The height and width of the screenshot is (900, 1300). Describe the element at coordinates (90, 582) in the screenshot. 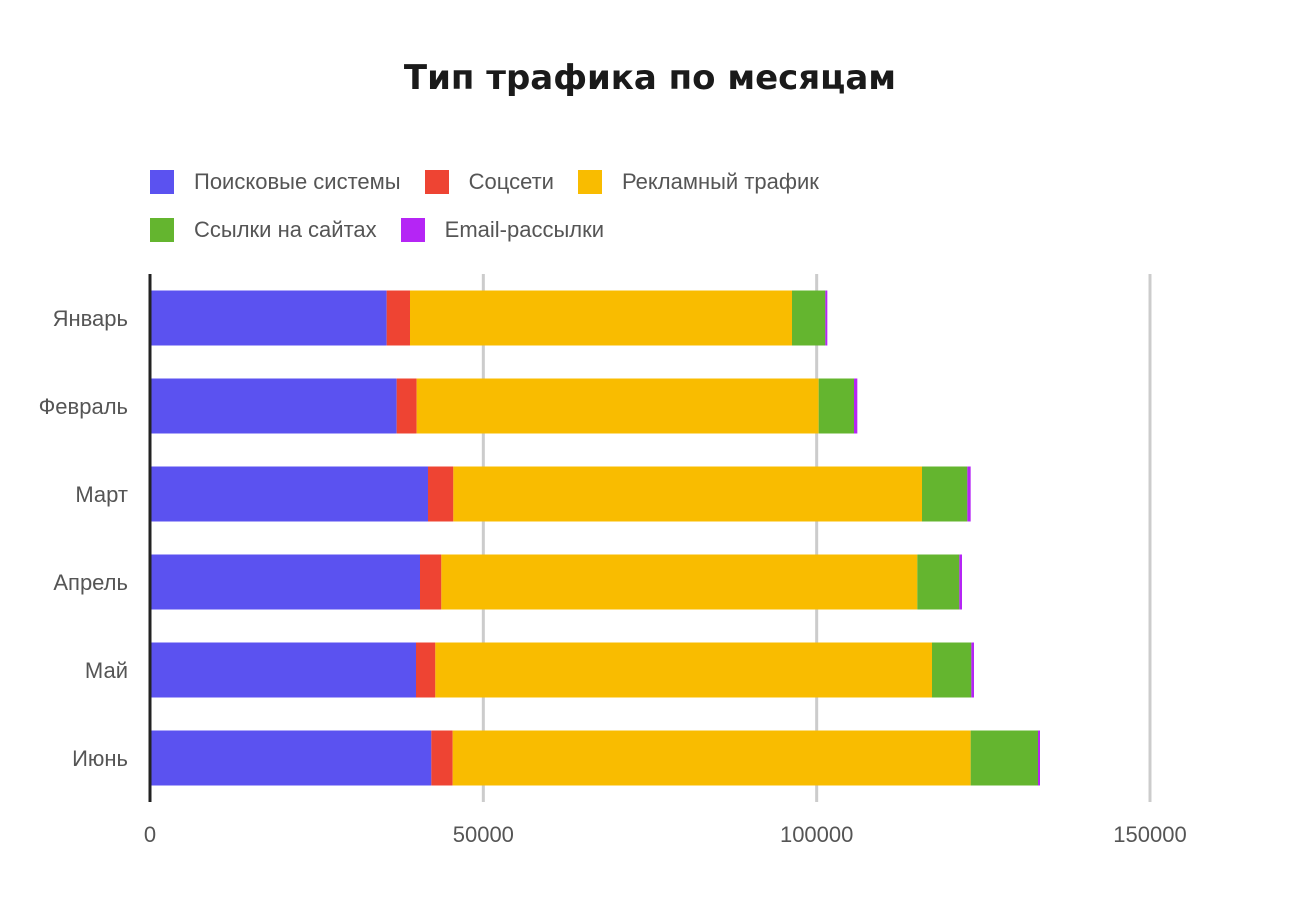

I see `y-tick-label: Апрель` at that location.